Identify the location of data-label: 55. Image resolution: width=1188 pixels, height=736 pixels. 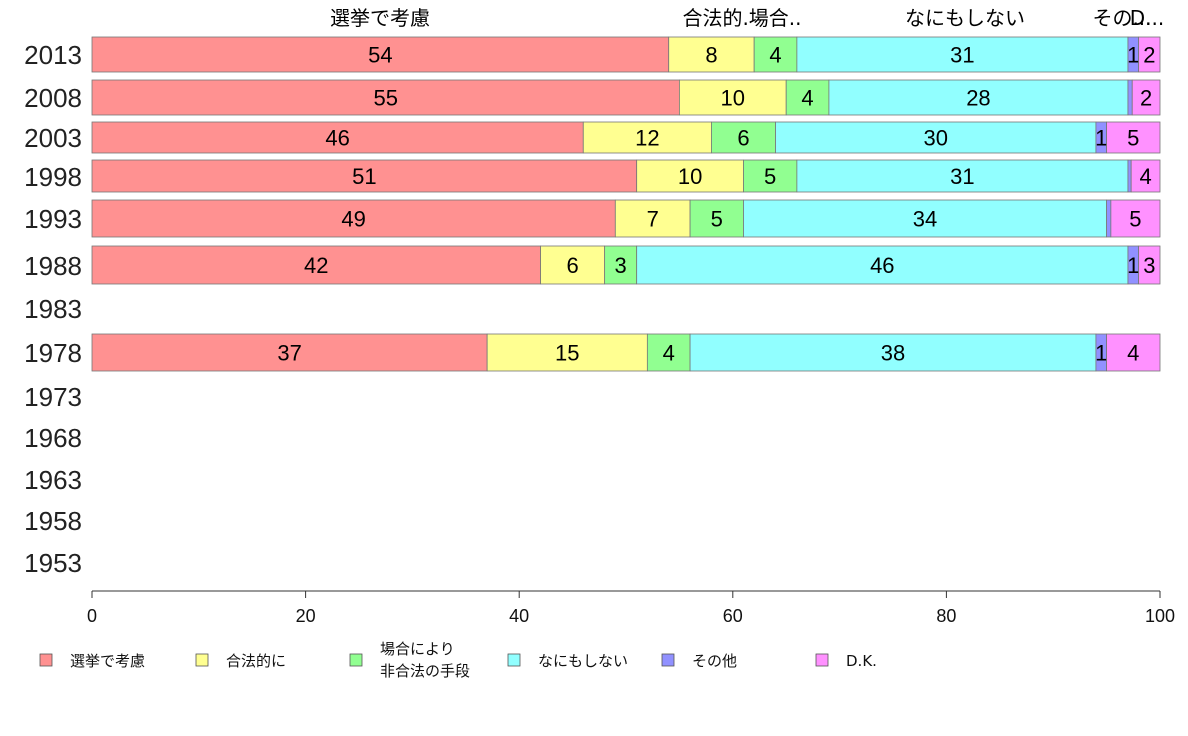
(385, 98).